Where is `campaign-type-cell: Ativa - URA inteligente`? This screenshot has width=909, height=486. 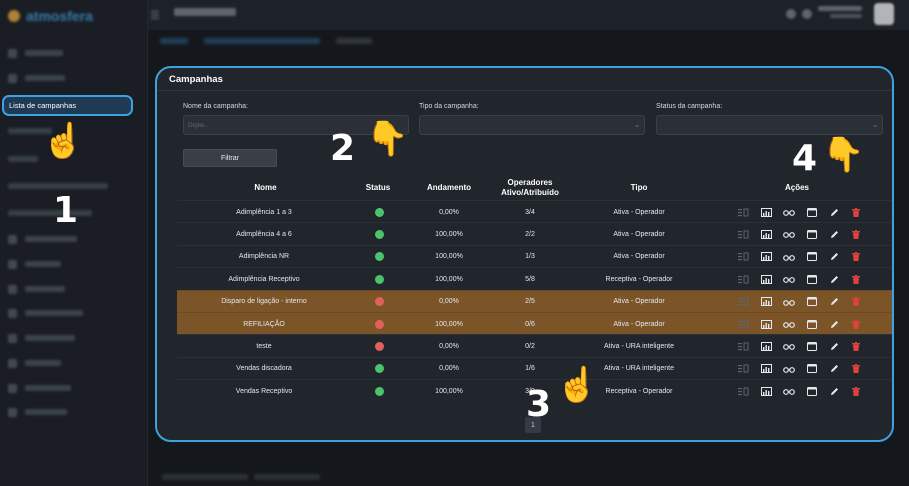
campaign-type-cell: Ativa - URA inteligente is located at coordinates (639, 346).